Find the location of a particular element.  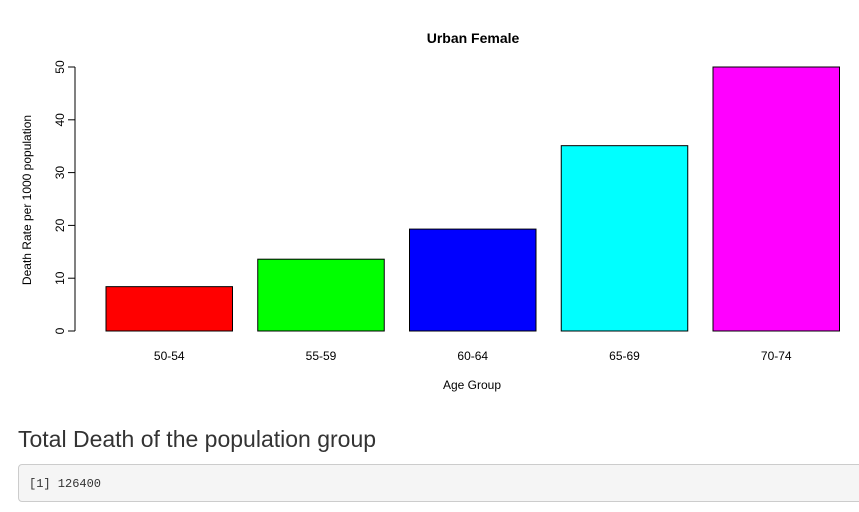

y-tick-label: 10 is located at coordinates (60, 278).